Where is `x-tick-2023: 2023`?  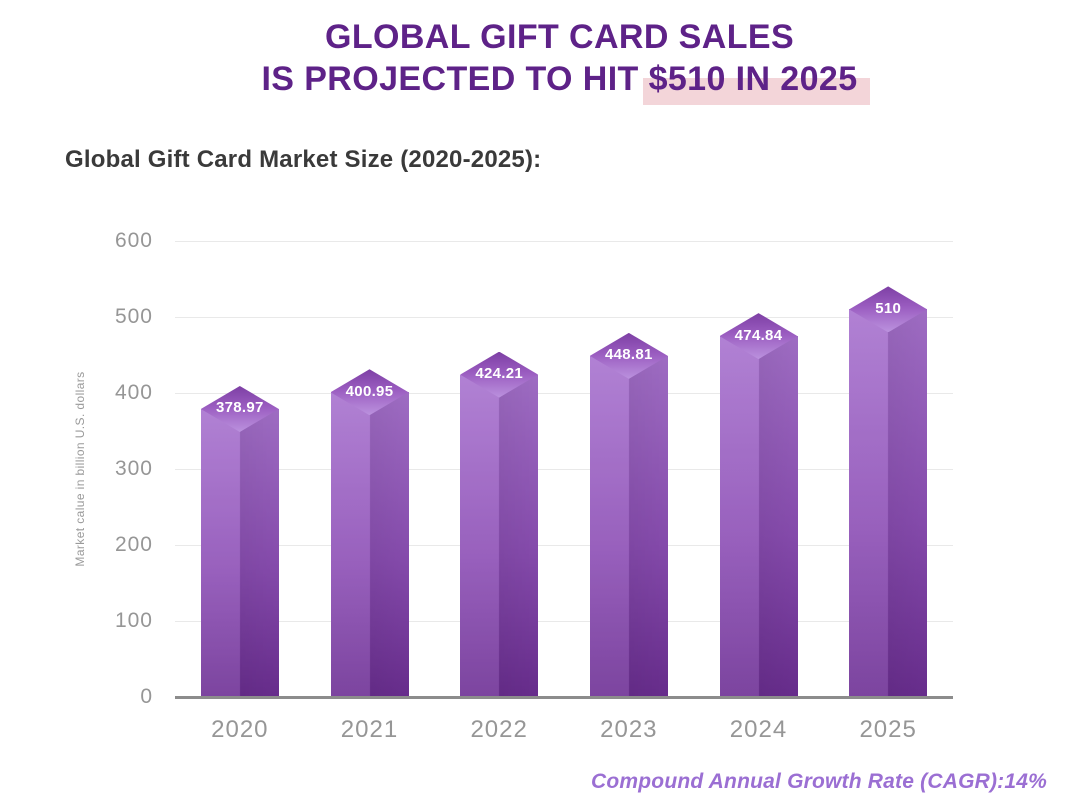 x-tick-2023: 2023 is located at coordinates (629, 729).